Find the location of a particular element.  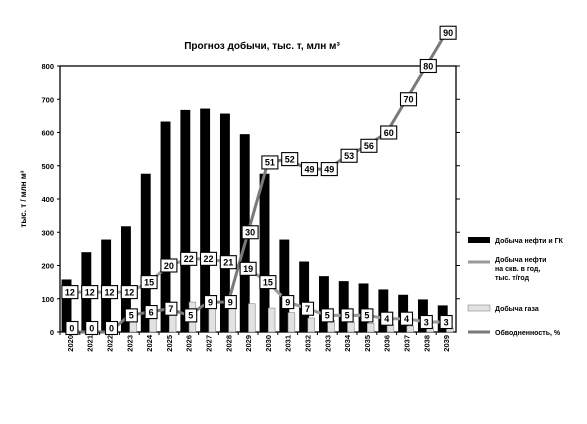

production-label: 4 is located at coordinates (406, 319).